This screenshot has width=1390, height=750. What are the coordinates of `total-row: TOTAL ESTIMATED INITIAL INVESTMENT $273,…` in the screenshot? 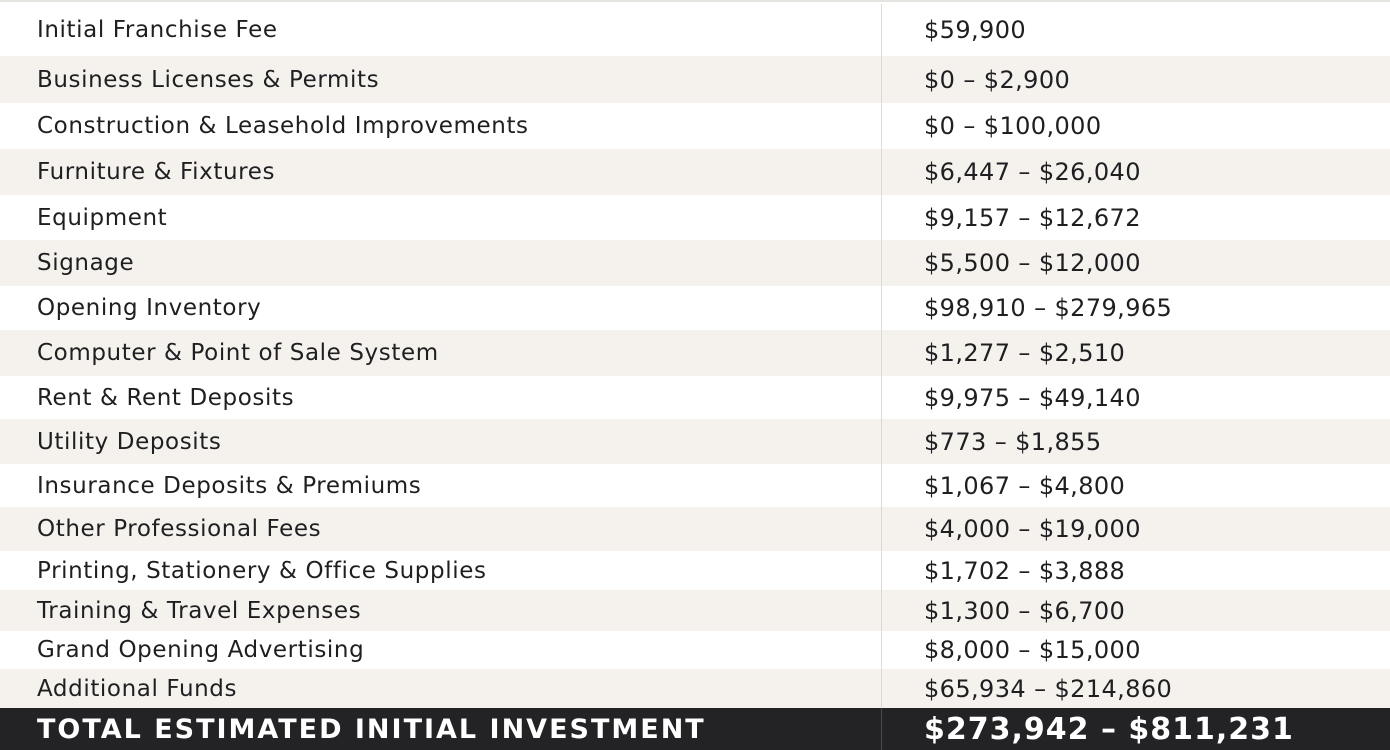 It's located at (695, 729).